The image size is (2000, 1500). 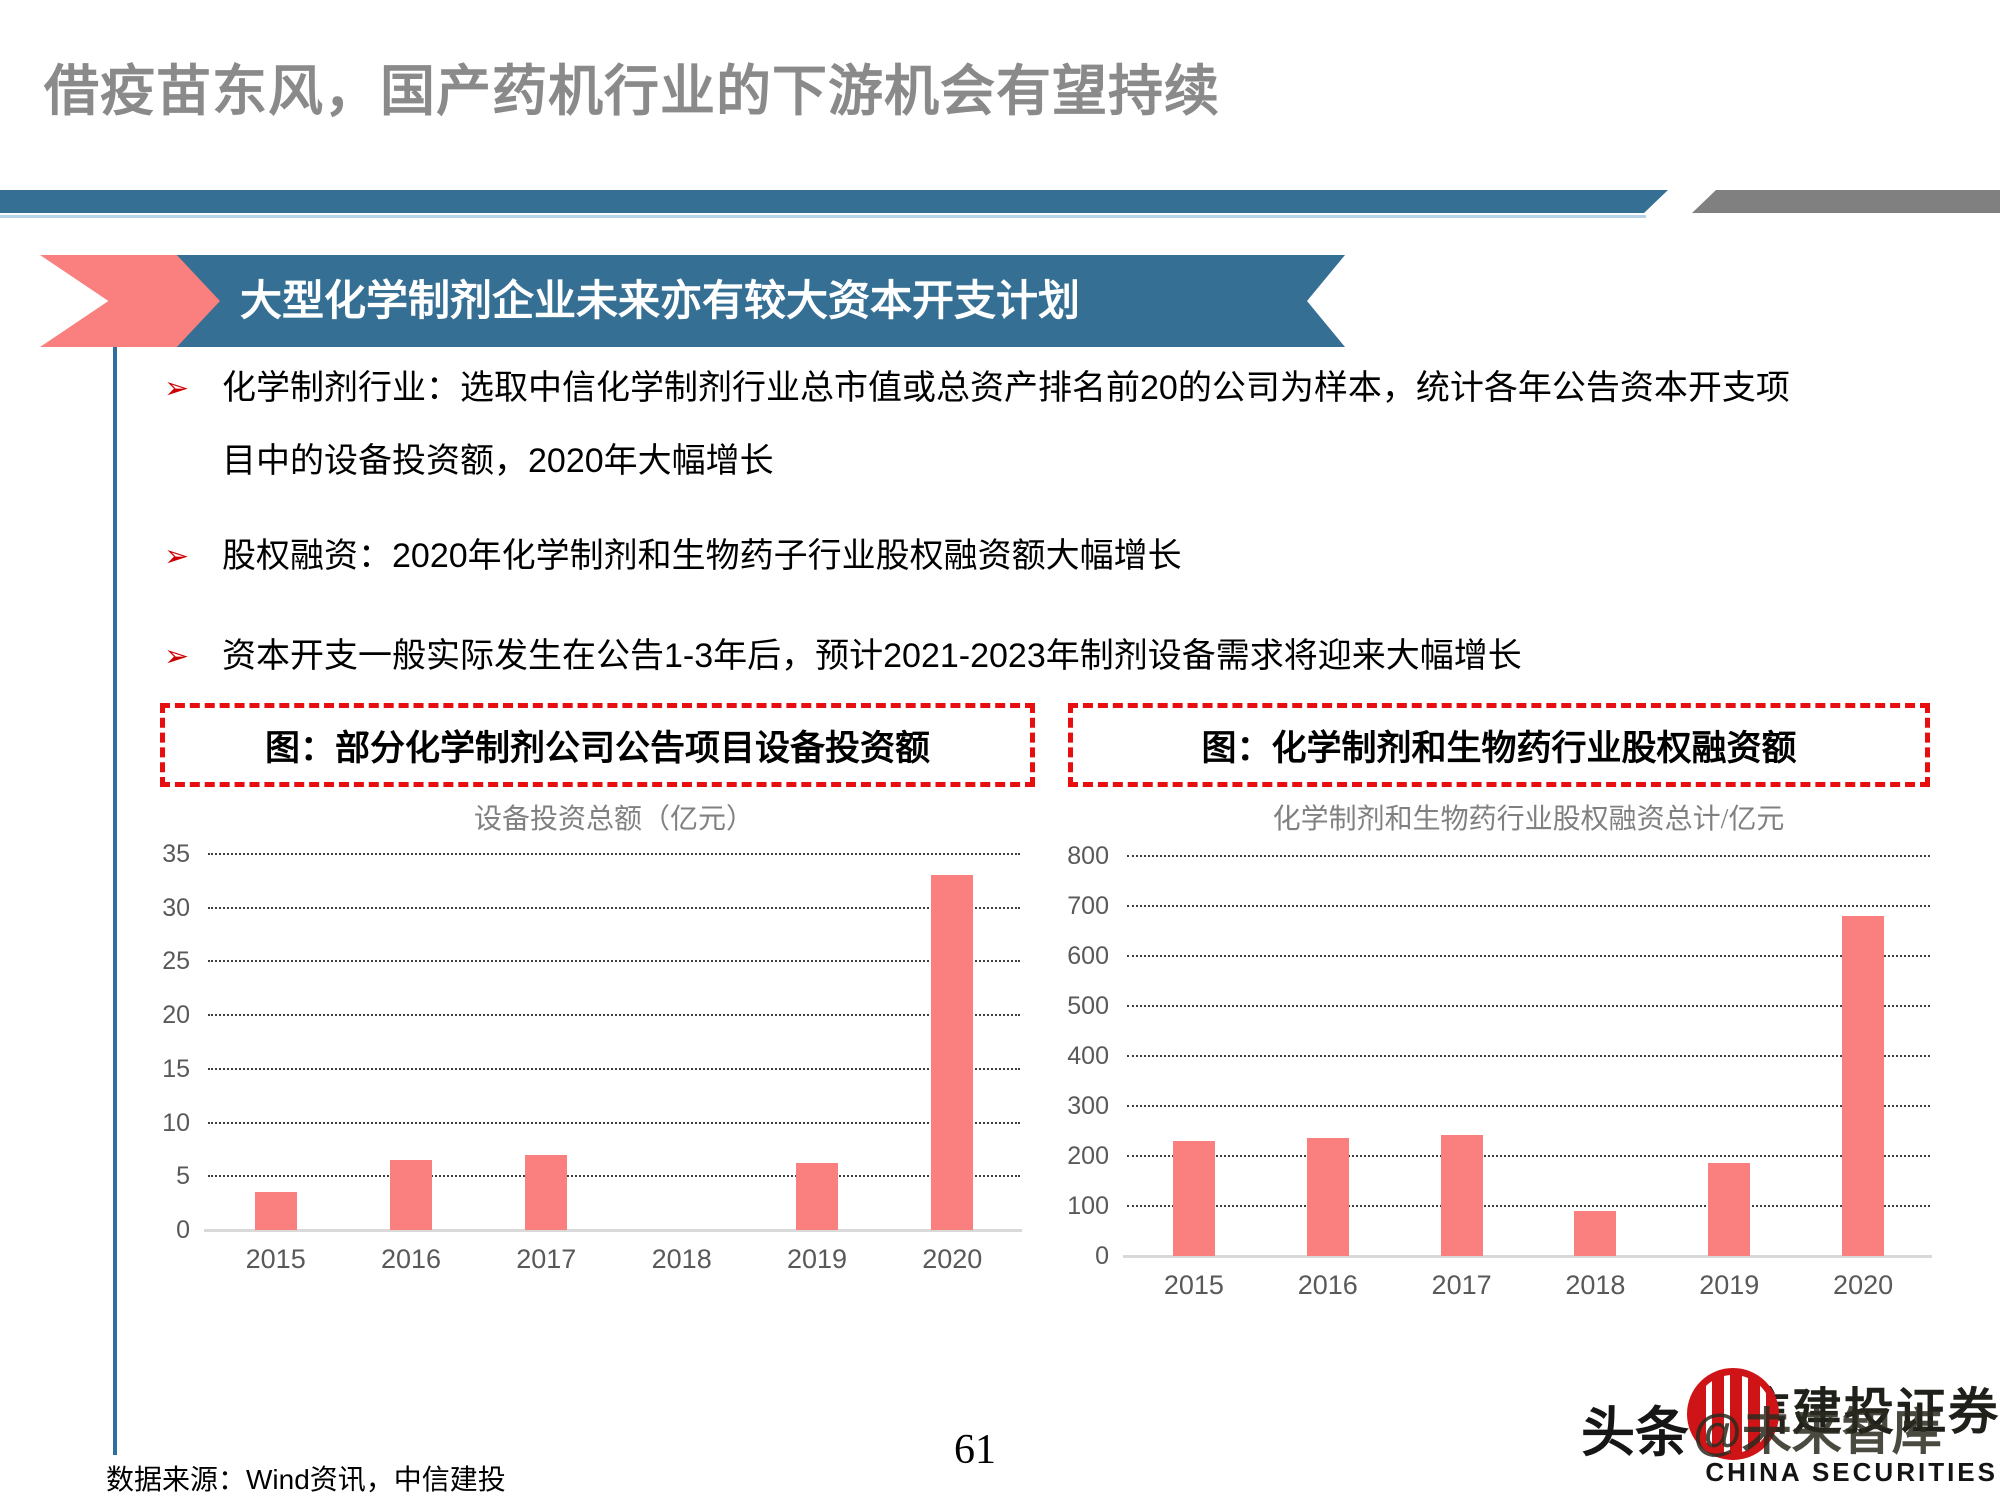 What do you see at coordinates (613, 819) in the screenshot?
I see `chart-axis-title-left: 设备投资总额（亿元）` at bounding box center [613, 819].